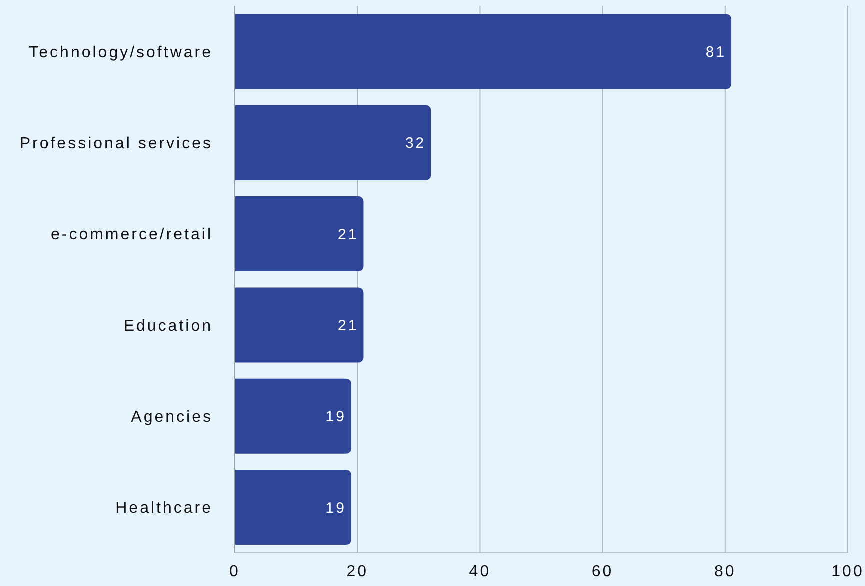  Describe the element at coordinates (415, 143) in the screenshot. I see `data-label: 32` at that location.